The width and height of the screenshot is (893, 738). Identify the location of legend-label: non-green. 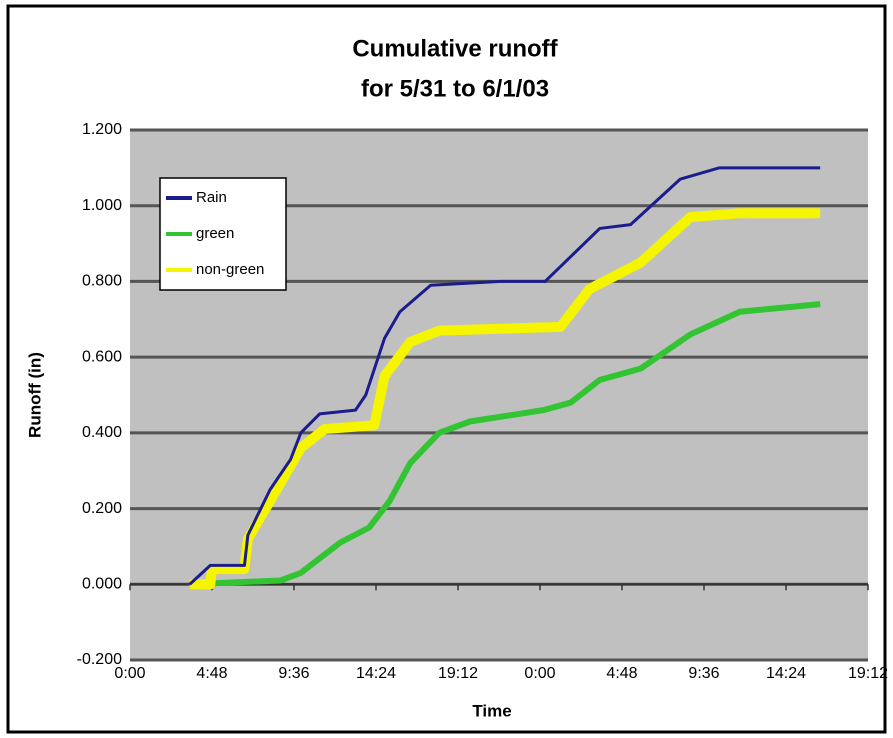
(230, 269).